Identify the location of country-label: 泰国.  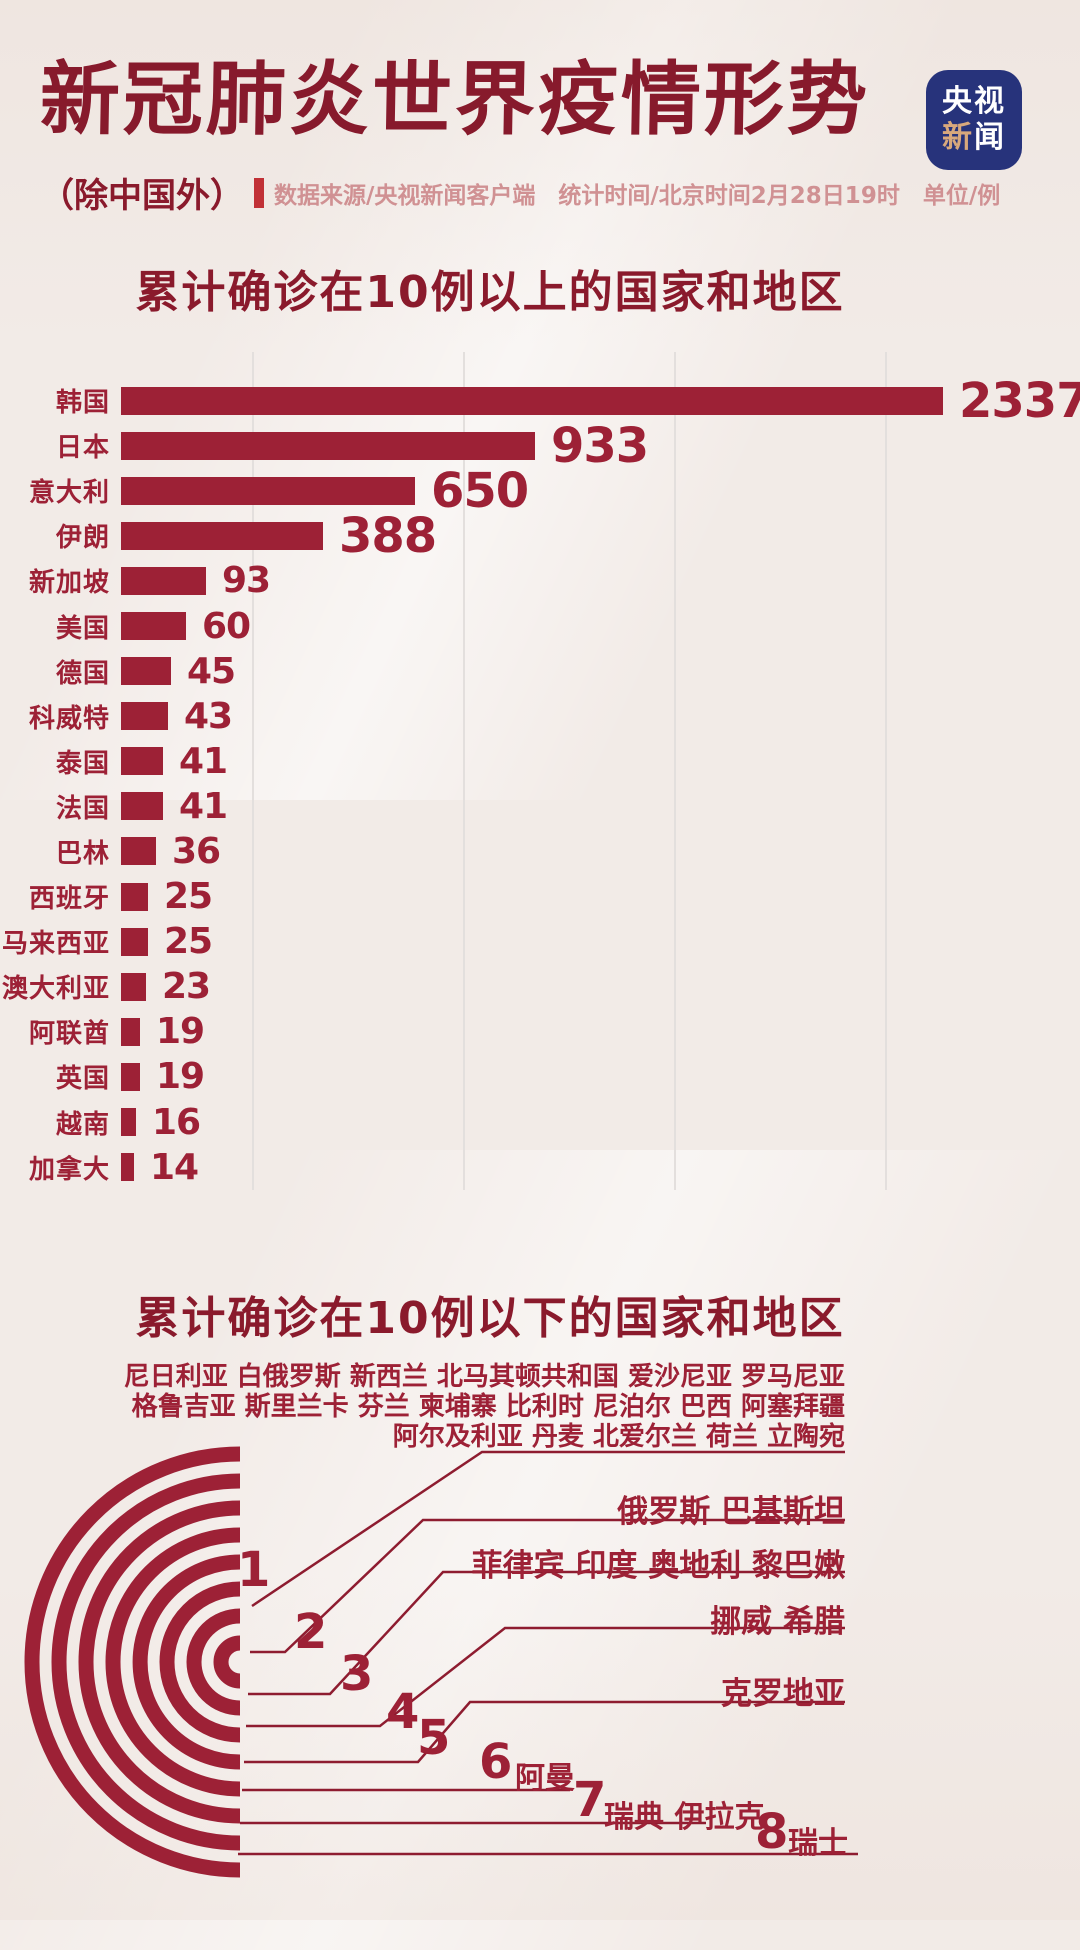
(82, 763).